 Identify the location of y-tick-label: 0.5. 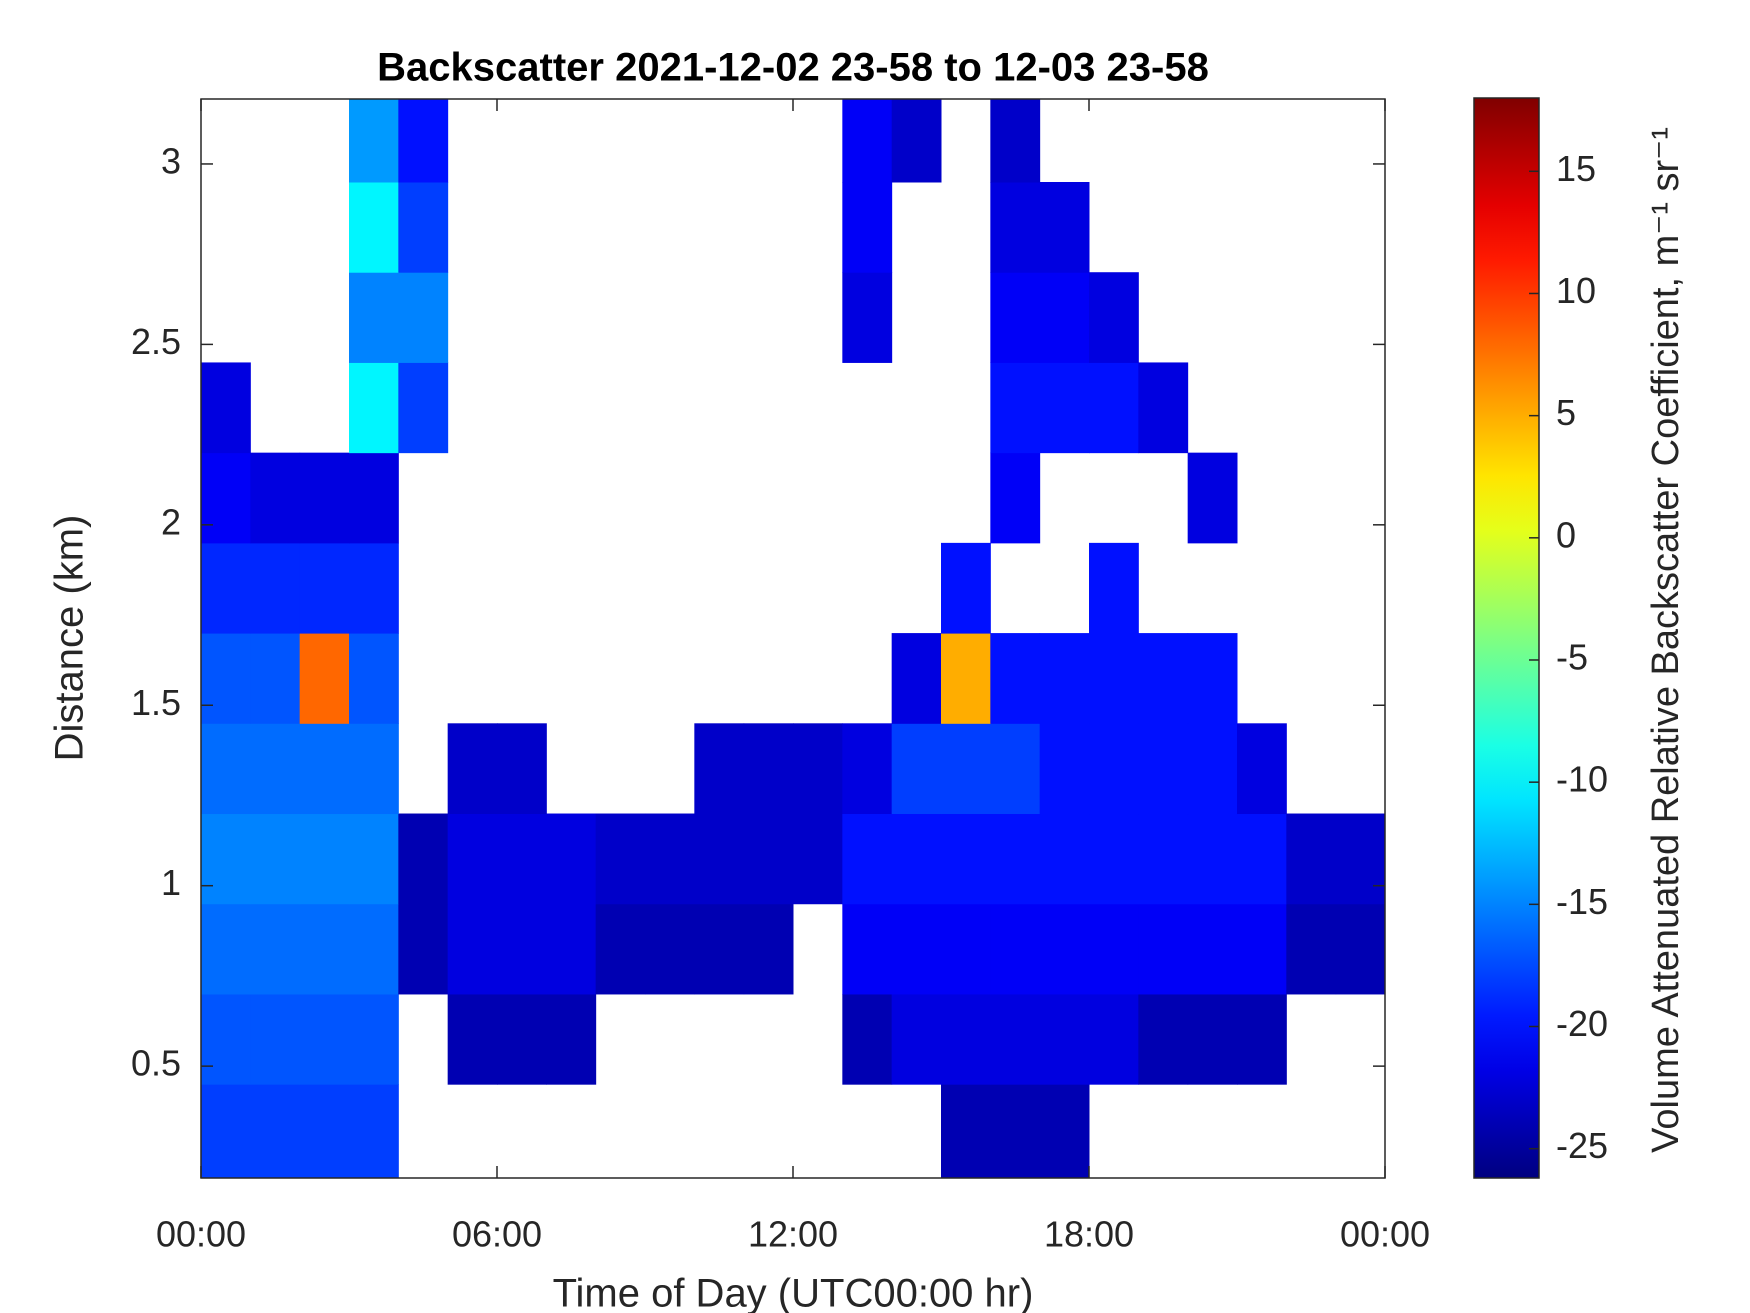
(156, 1063).